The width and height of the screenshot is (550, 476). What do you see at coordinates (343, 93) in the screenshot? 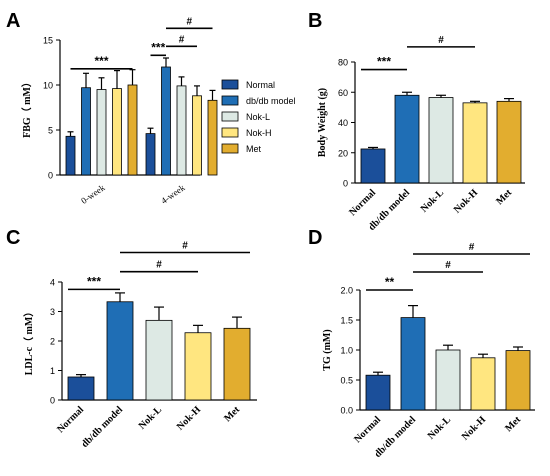
I see `y-tick-label: 60` at bounding box center [343, 93].